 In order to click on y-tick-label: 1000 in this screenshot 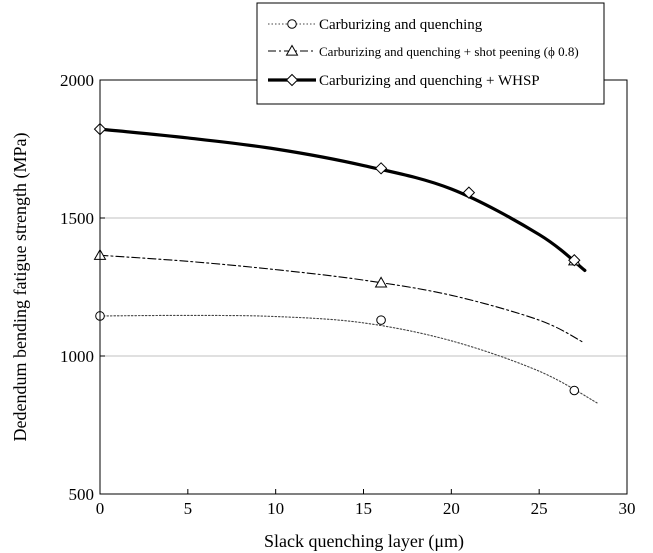, I will do `click(77, 356)`.